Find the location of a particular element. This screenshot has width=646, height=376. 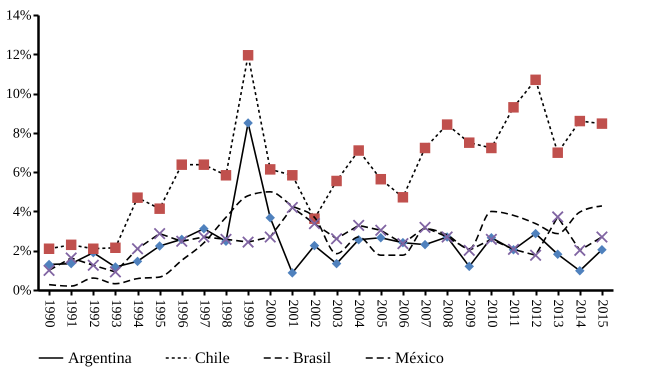

x-tick-label: 2015 is located at coordinates (602, 314).